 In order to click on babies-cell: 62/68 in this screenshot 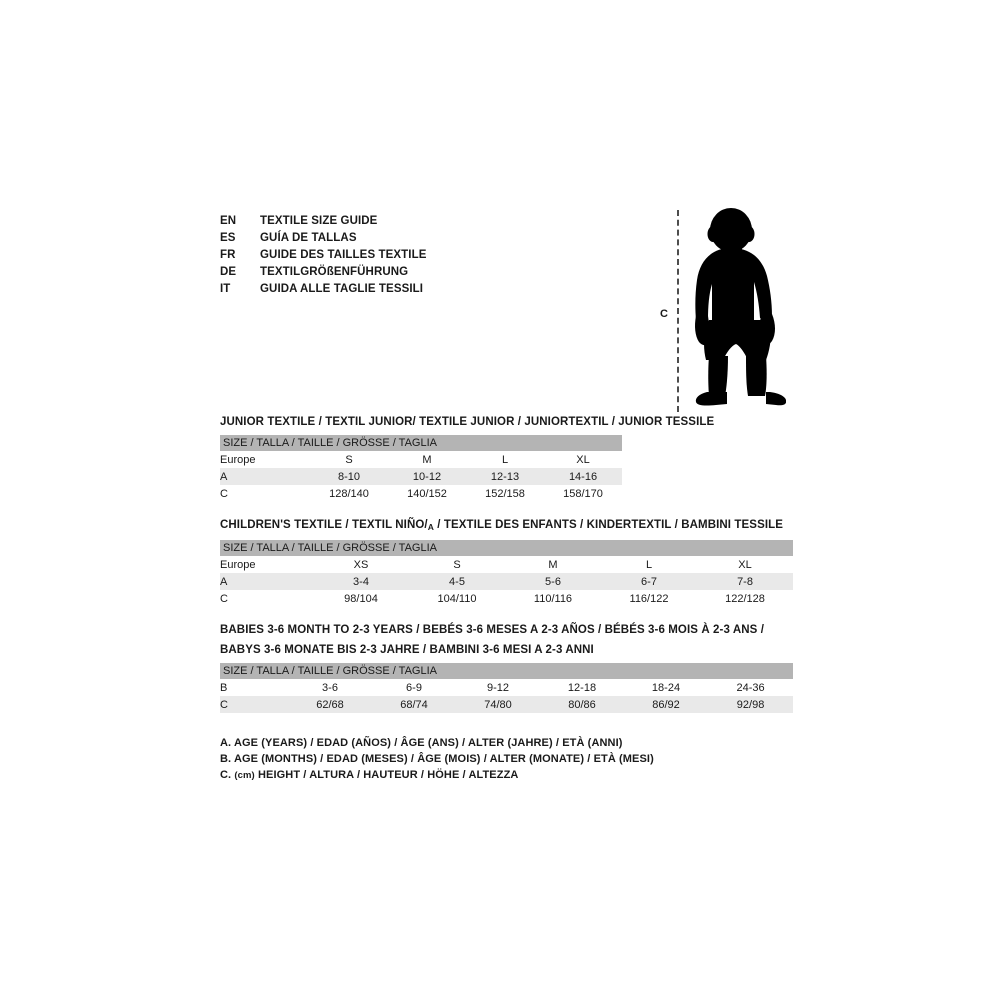, I will do `click(330, 704)`.